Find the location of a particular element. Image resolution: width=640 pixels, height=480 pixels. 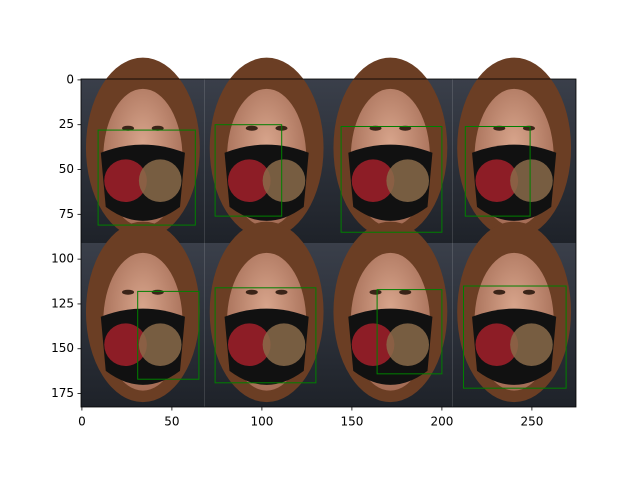

x-tick-label: 0 is located at coordinates (82, 422).